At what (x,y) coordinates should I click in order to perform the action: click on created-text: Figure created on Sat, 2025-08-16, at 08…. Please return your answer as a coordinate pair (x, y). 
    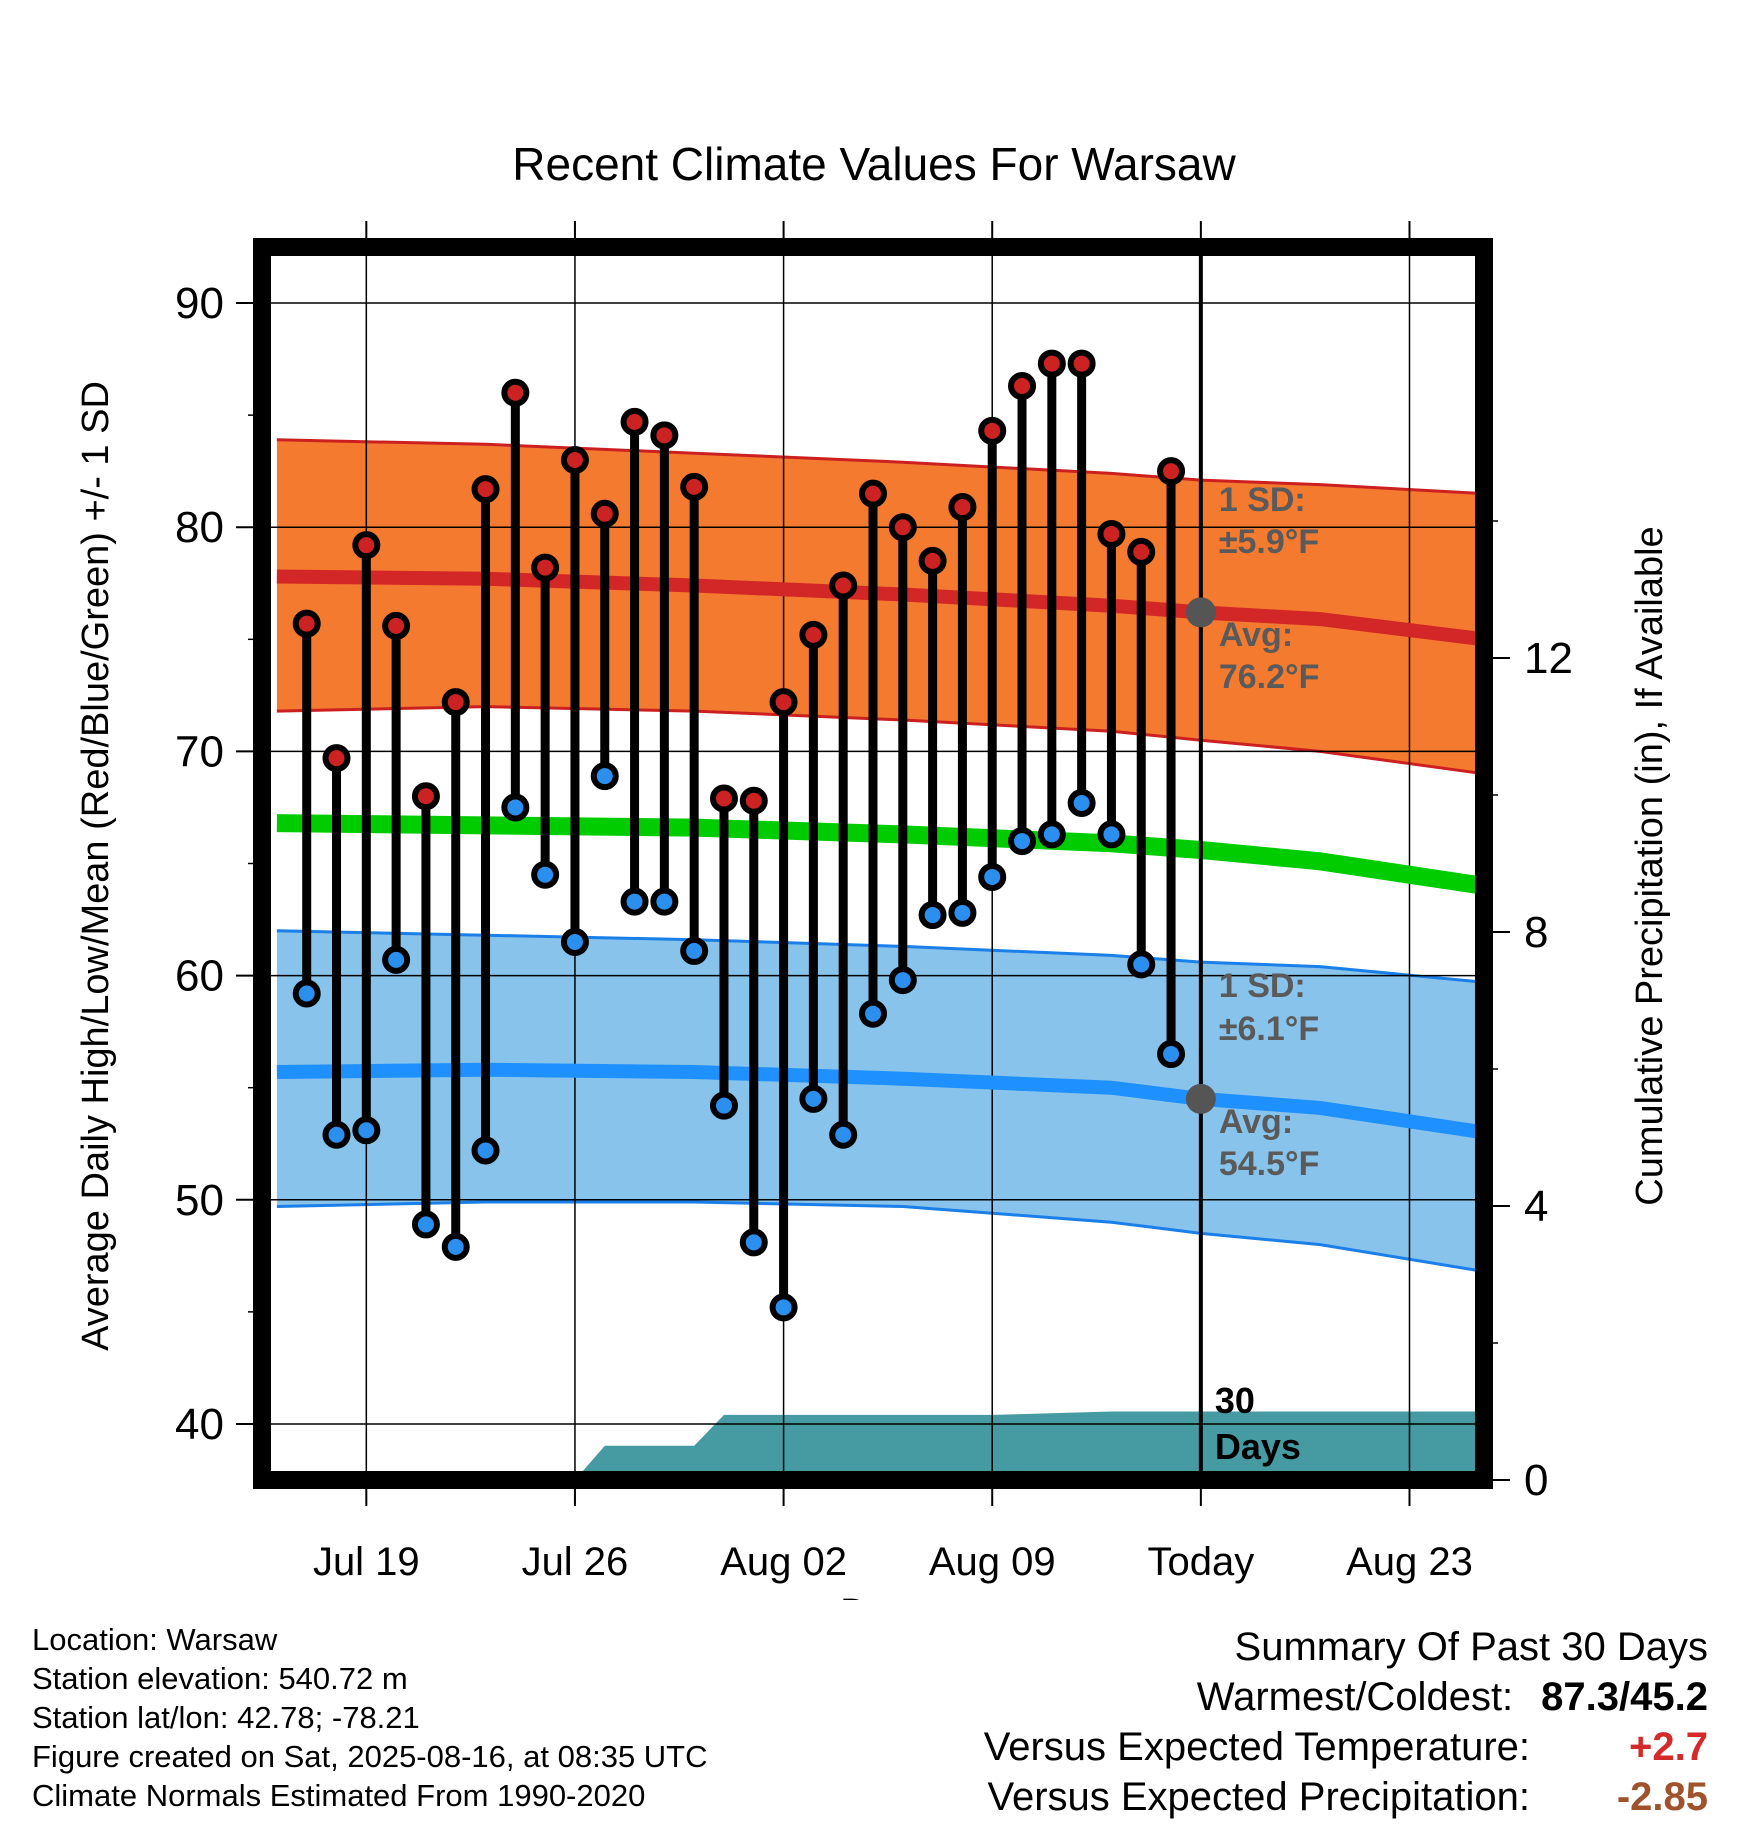
    Looking at the image, I should click on (370, 1756).